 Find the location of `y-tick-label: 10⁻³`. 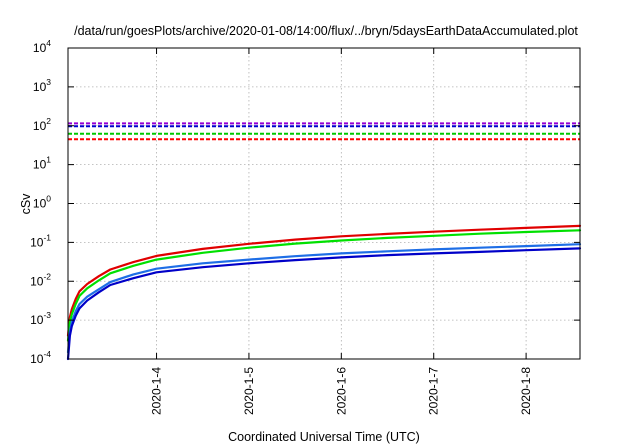

y-tick-label: 10⁻³ is located at coordinates (40, 318).